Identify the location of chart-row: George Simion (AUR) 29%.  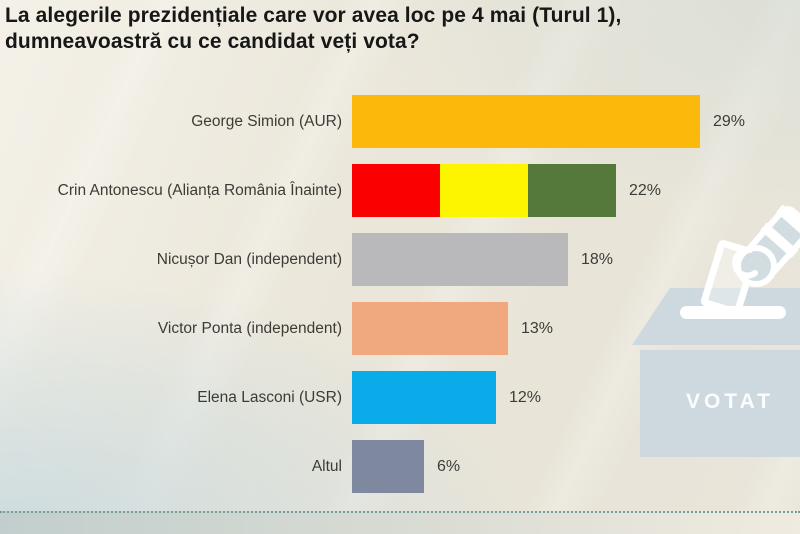
(400, 121).